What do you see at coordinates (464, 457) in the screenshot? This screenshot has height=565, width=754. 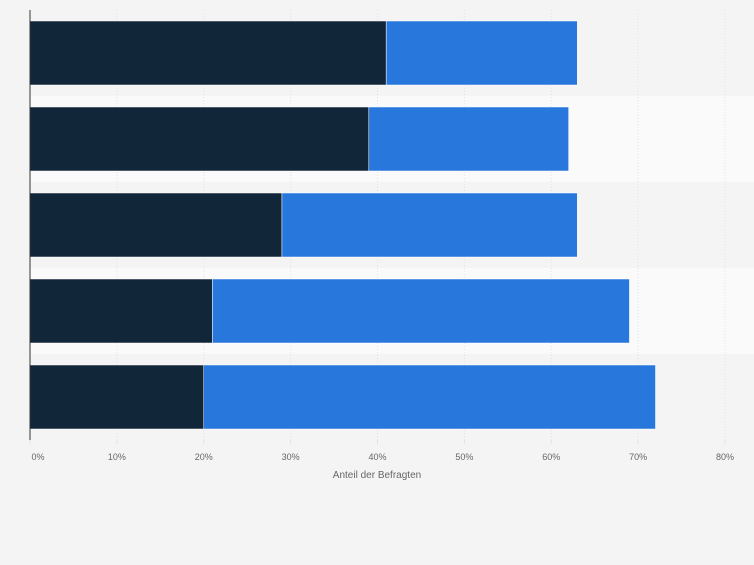 I see `x-tick-label: 50%` at bounding box center [464, 457].